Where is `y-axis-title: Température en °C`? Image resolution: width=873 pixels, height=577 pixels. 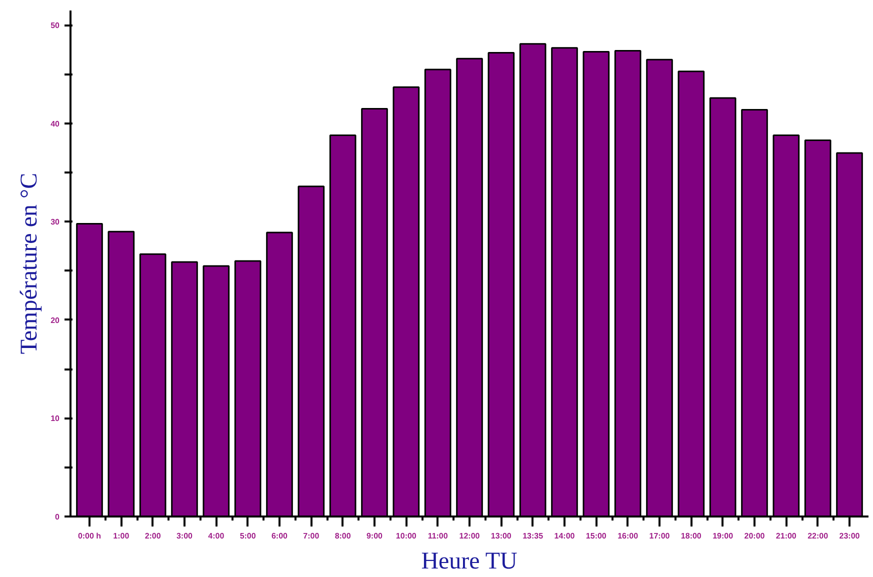 y-axis-title: Température en °C is located at coordinates (29, 263).